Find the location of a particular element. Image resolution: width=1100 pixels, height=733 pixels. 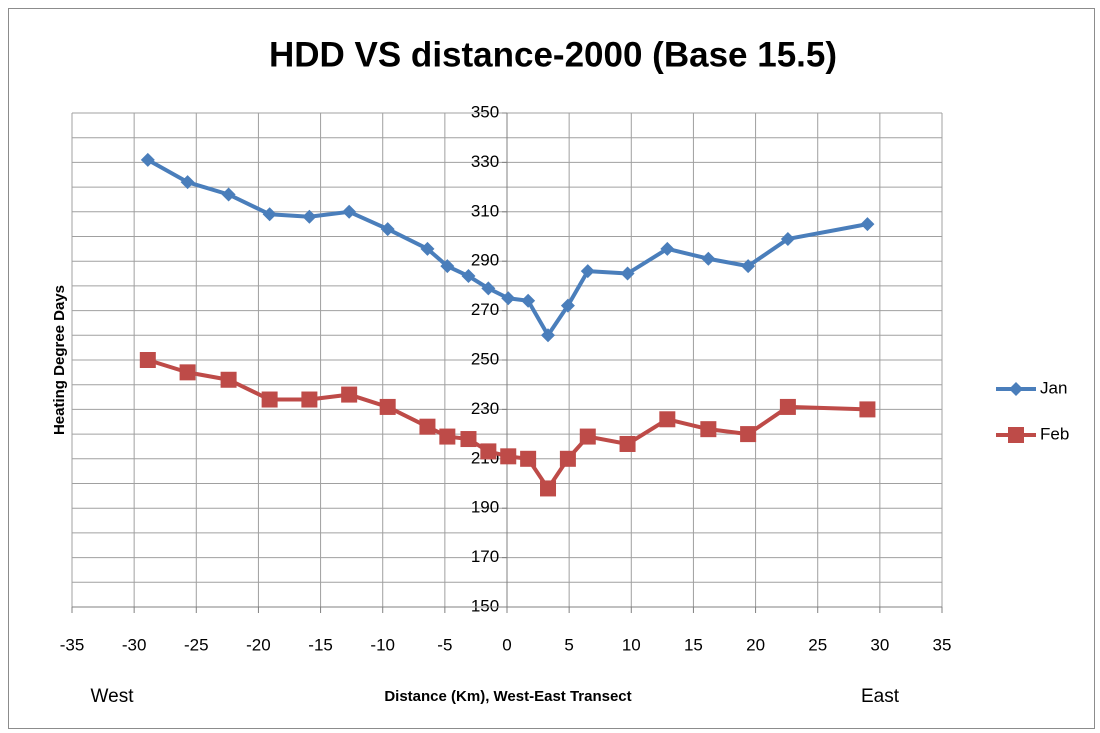

annotation: West is located at coordinates (113, 696).